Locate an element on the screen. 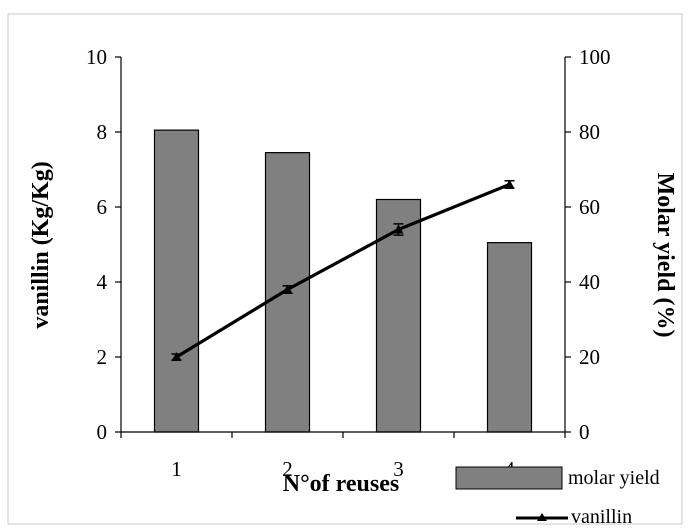 This screenshot has height=531, width=691. legend: molar yield vanillin is located at coordinates (557, 497).